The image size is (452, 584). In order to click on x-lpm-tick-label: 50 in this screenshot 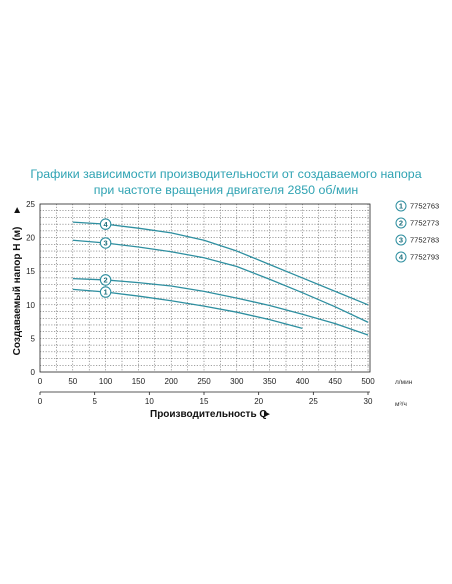, I will do `click(72, 381)`.